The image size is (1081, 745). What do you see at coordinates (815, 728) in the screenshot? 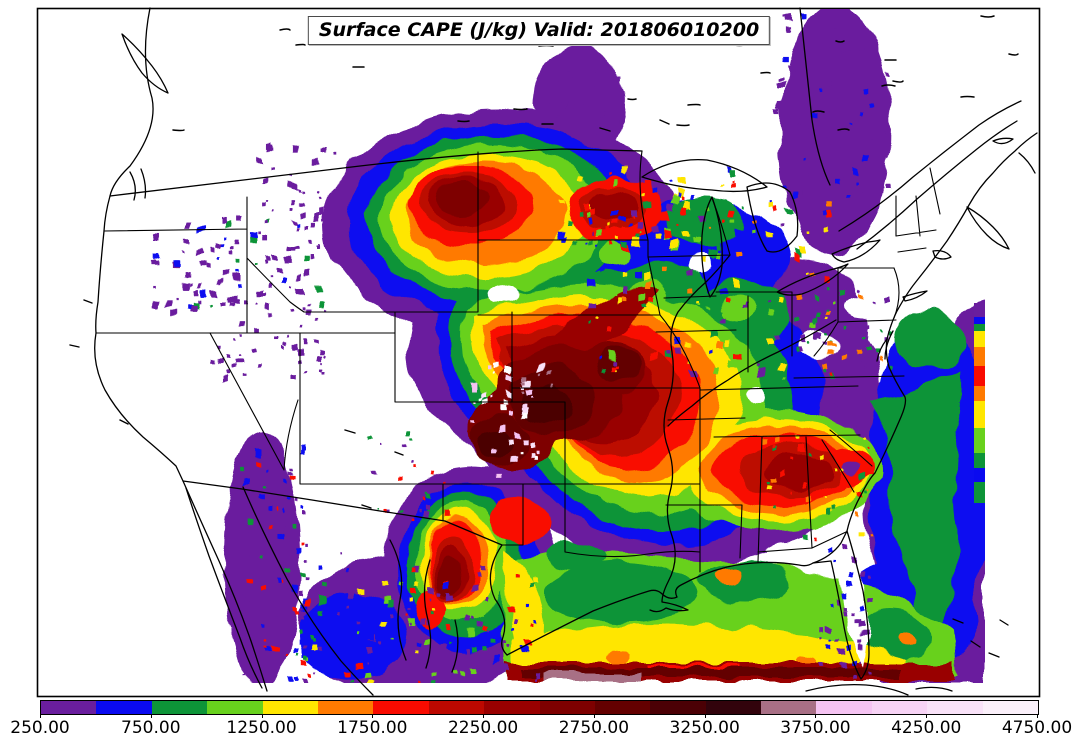
I see `colorbar-tick-label: 3750.00` at bounding box center [815, 728].